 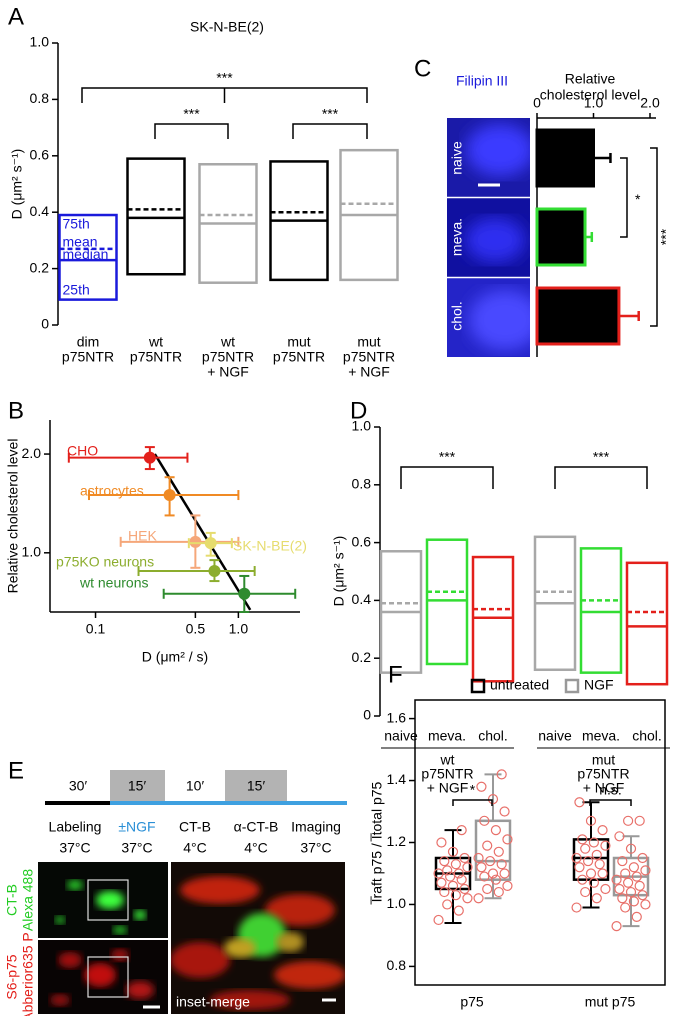 What do you see at coordinates (397, 841) in the screenshot?
I see `y-tick-label: 1.2` at bounding box center [397, 841].